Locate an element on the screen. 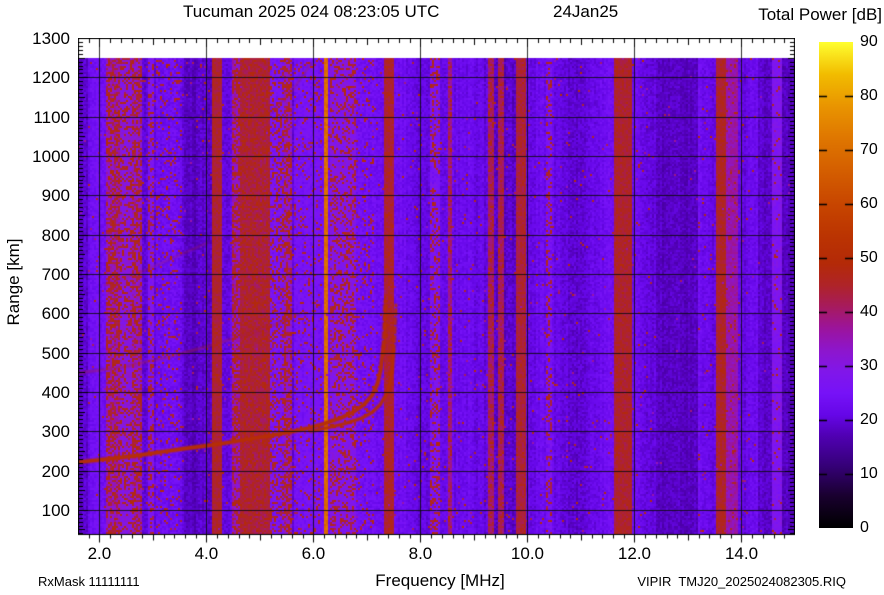 The height and width of the screenshot is (595, 884). colorbar-canvas is located at coordinates (836, 285).